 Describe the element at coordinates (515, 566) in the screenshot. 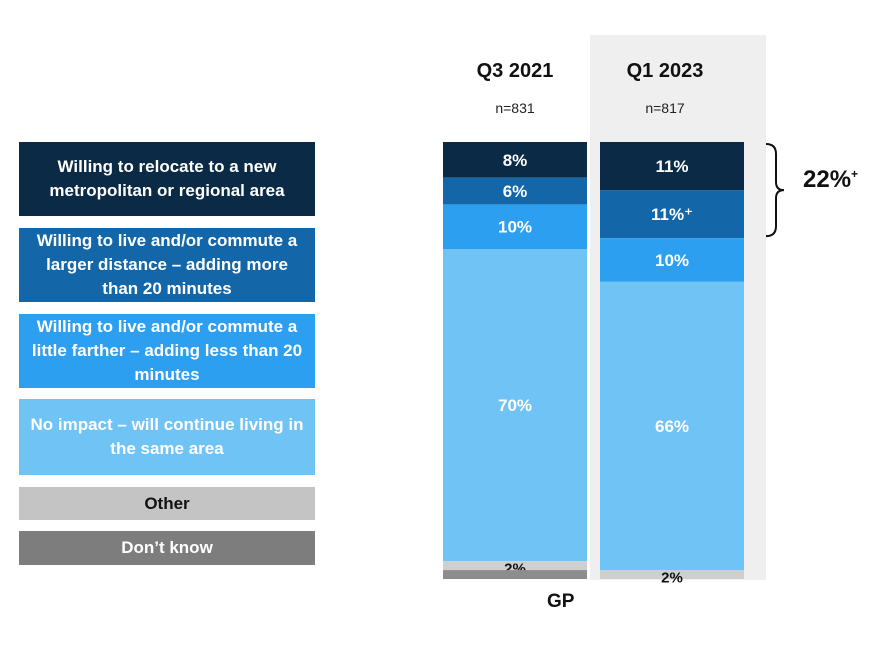

I see `bar-segment-other-col1` at that location.